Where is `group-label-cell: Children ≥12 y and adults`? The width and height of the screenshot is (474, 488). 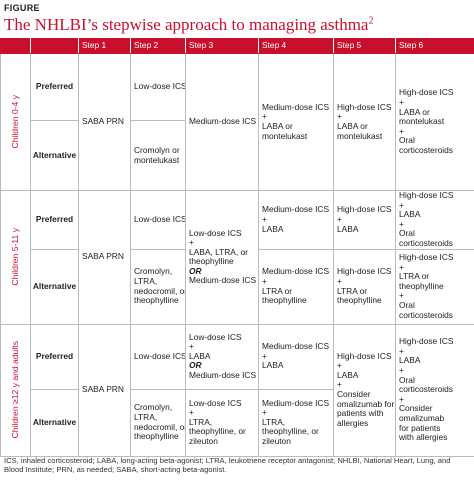 group-label-cell: Children ≥12 y and adults is located at coordinates (15, 390).